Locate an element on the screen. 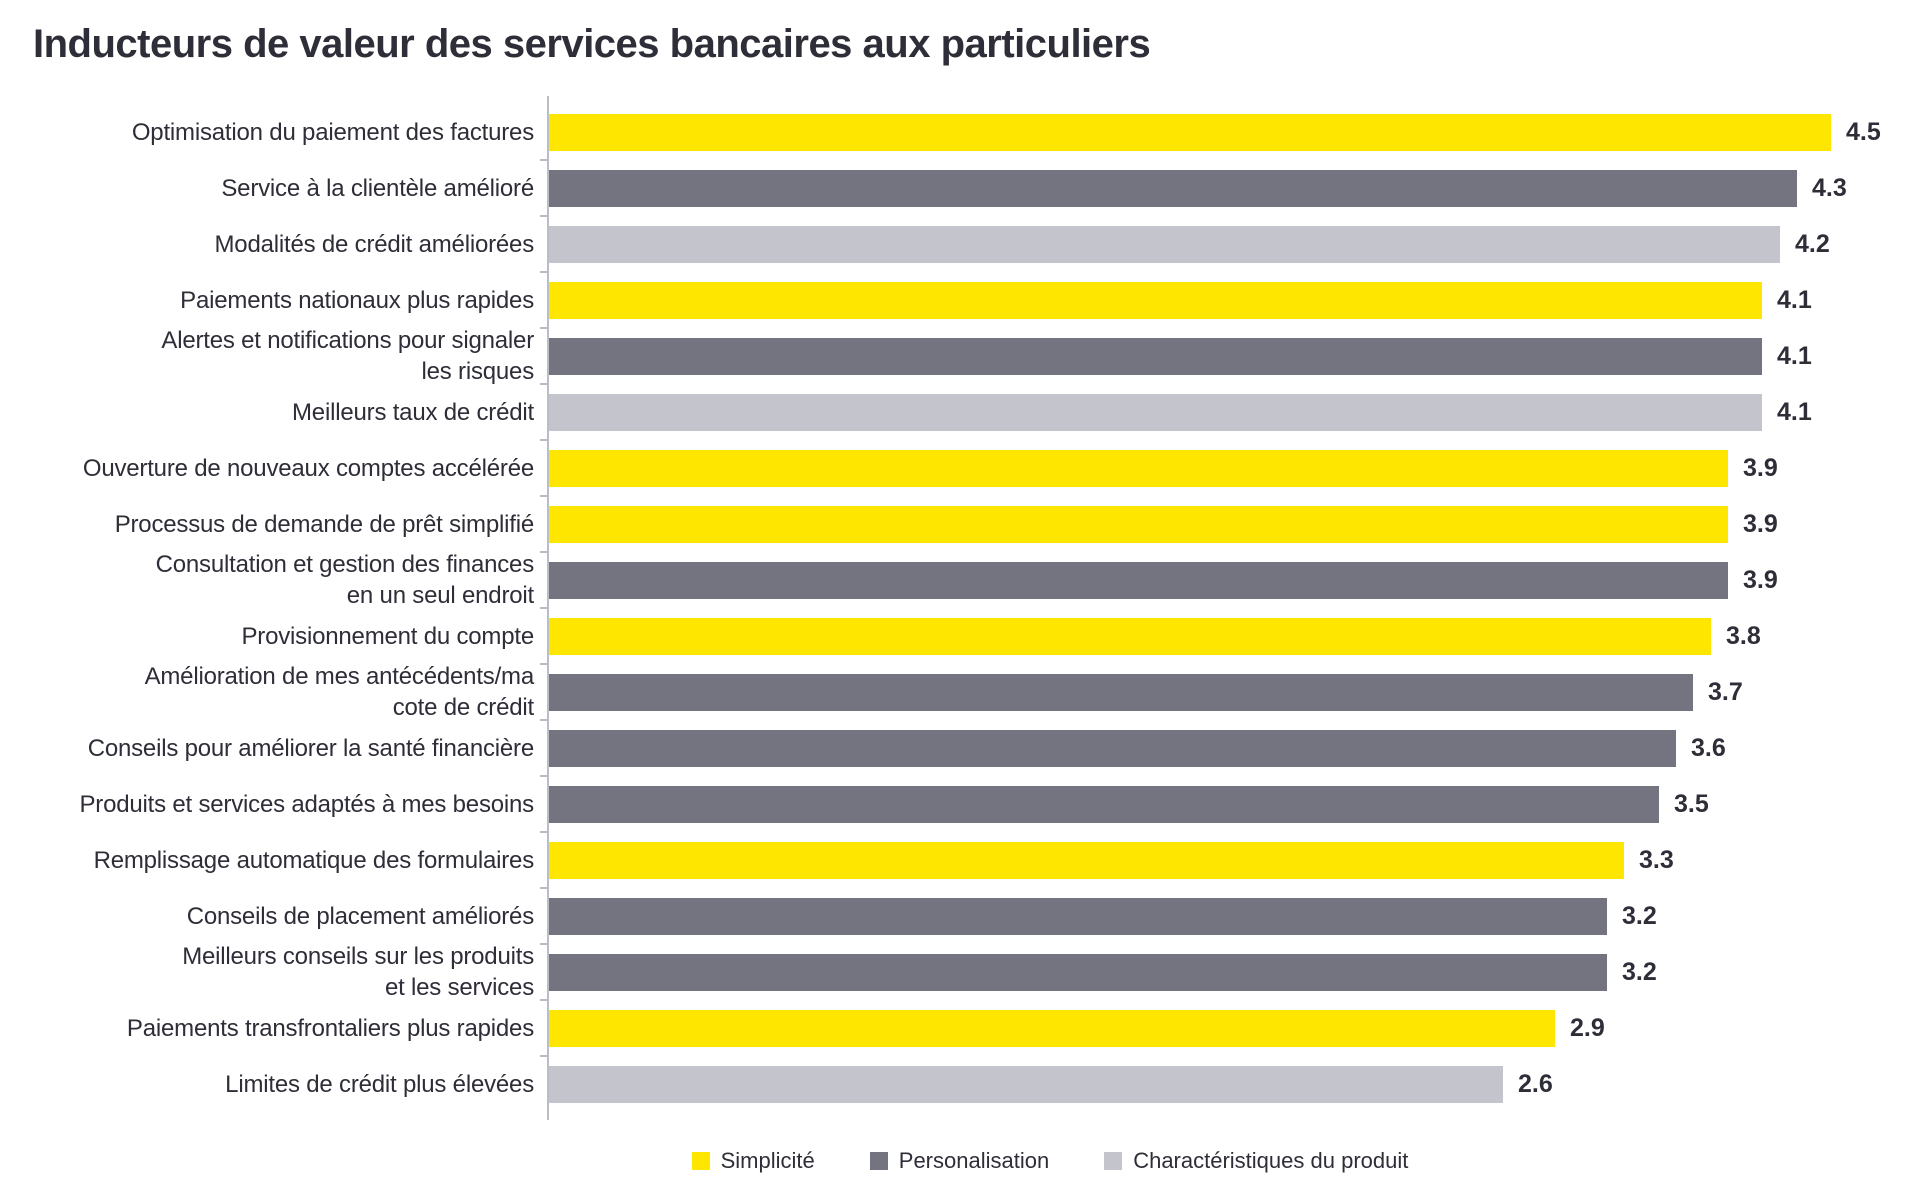  legend-item-simplicite: Simplicité is located at coordinates (753, 1161).